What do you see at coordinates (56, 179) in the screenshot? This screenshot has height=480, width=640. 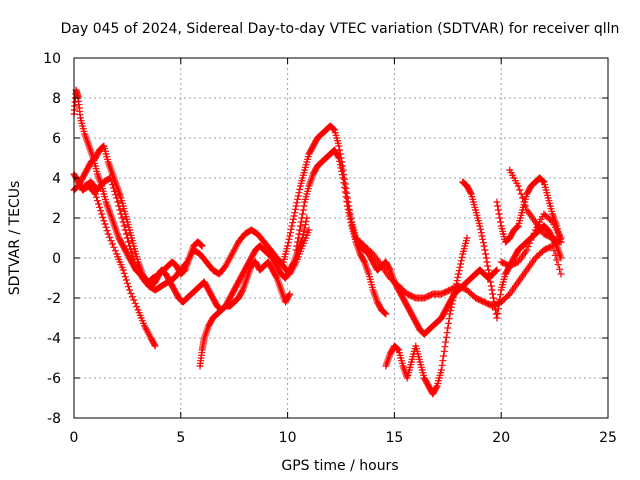 I see `y-tick-label: 4` at bounding box center [56, 179].